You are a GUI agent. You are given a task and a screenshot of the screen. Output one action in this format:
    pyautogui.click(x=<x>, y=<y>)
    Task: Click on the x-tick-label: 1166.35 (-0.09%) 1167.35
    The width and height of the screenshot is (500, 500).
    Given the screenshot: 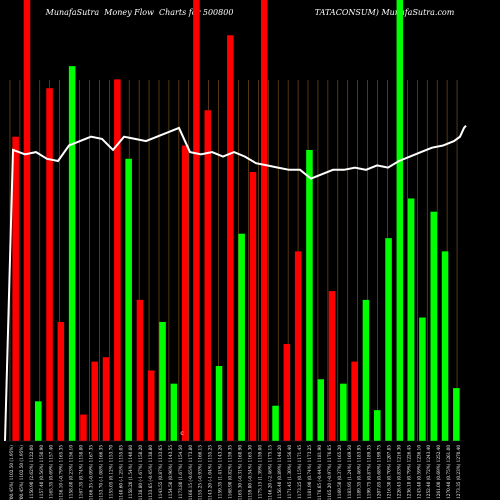 What is the action you would take?
    pyautogui.click(x=90, y=472)
    